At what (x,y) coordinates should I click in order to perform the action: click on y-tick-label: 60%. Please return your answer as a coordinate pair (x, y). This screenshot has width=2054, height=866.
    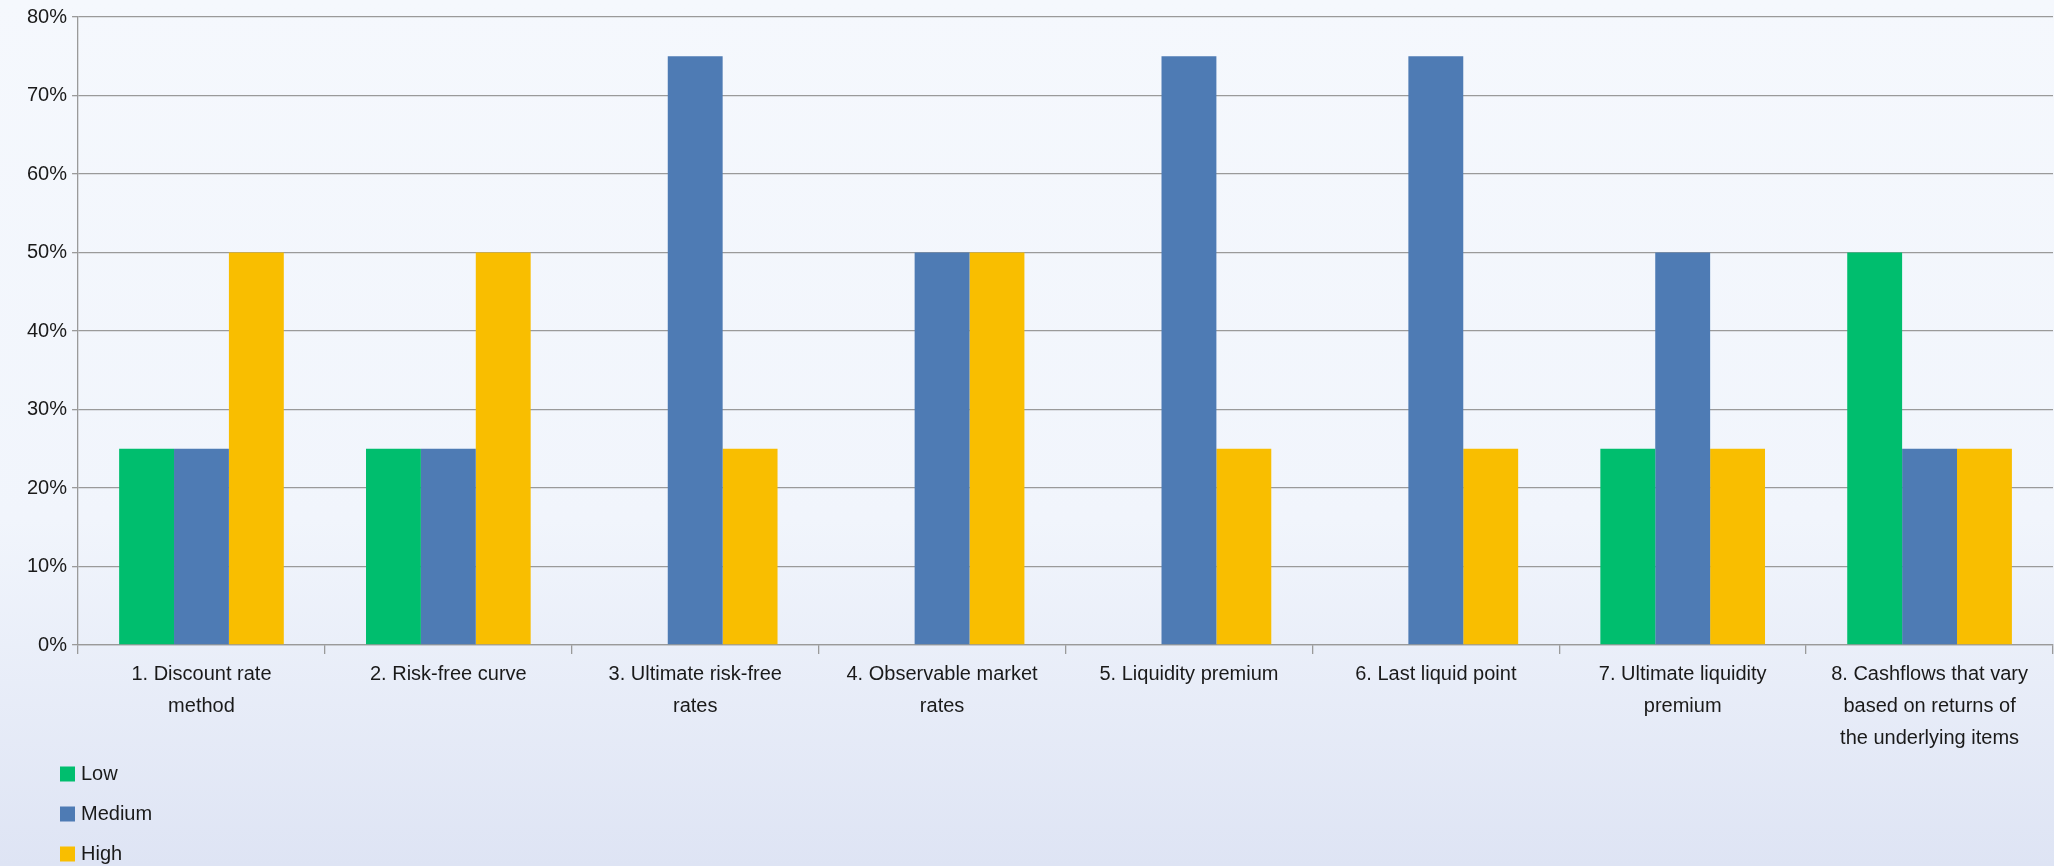
    Looking at the image, I should click on (47, 172).